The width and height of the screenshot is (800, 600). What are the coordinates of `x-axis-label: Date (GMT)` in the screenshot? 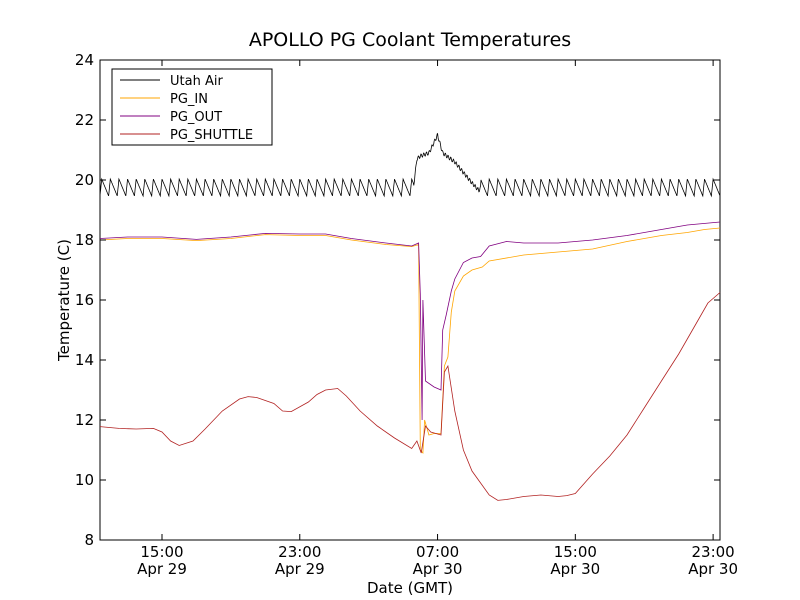 It's located at (410, 588).